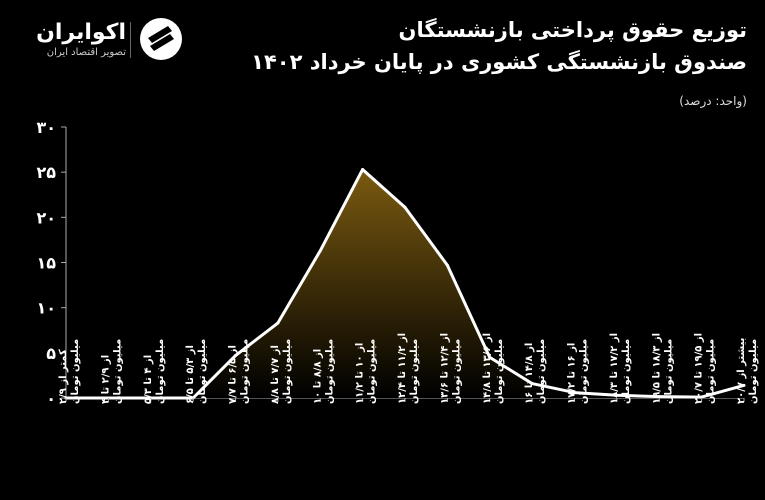  What do you see at coordinates (535, 371) in the screenshot?
I see `x-tick-label: از ۱۴/۸ تا ۱۶میلیون تومان` at bounding box center [535, 371].